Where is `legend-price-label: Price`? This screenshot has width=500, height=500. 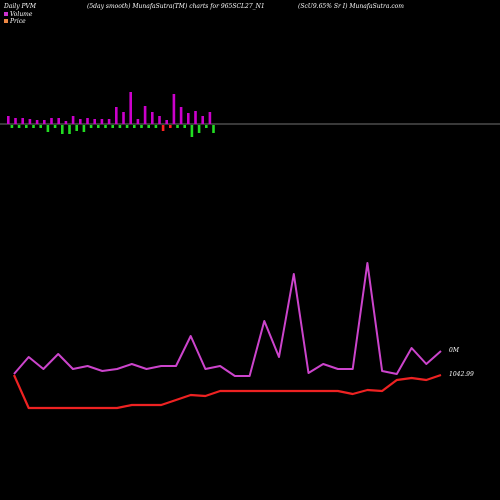
legend-price-label: Price is located at coordinates (17, 21).